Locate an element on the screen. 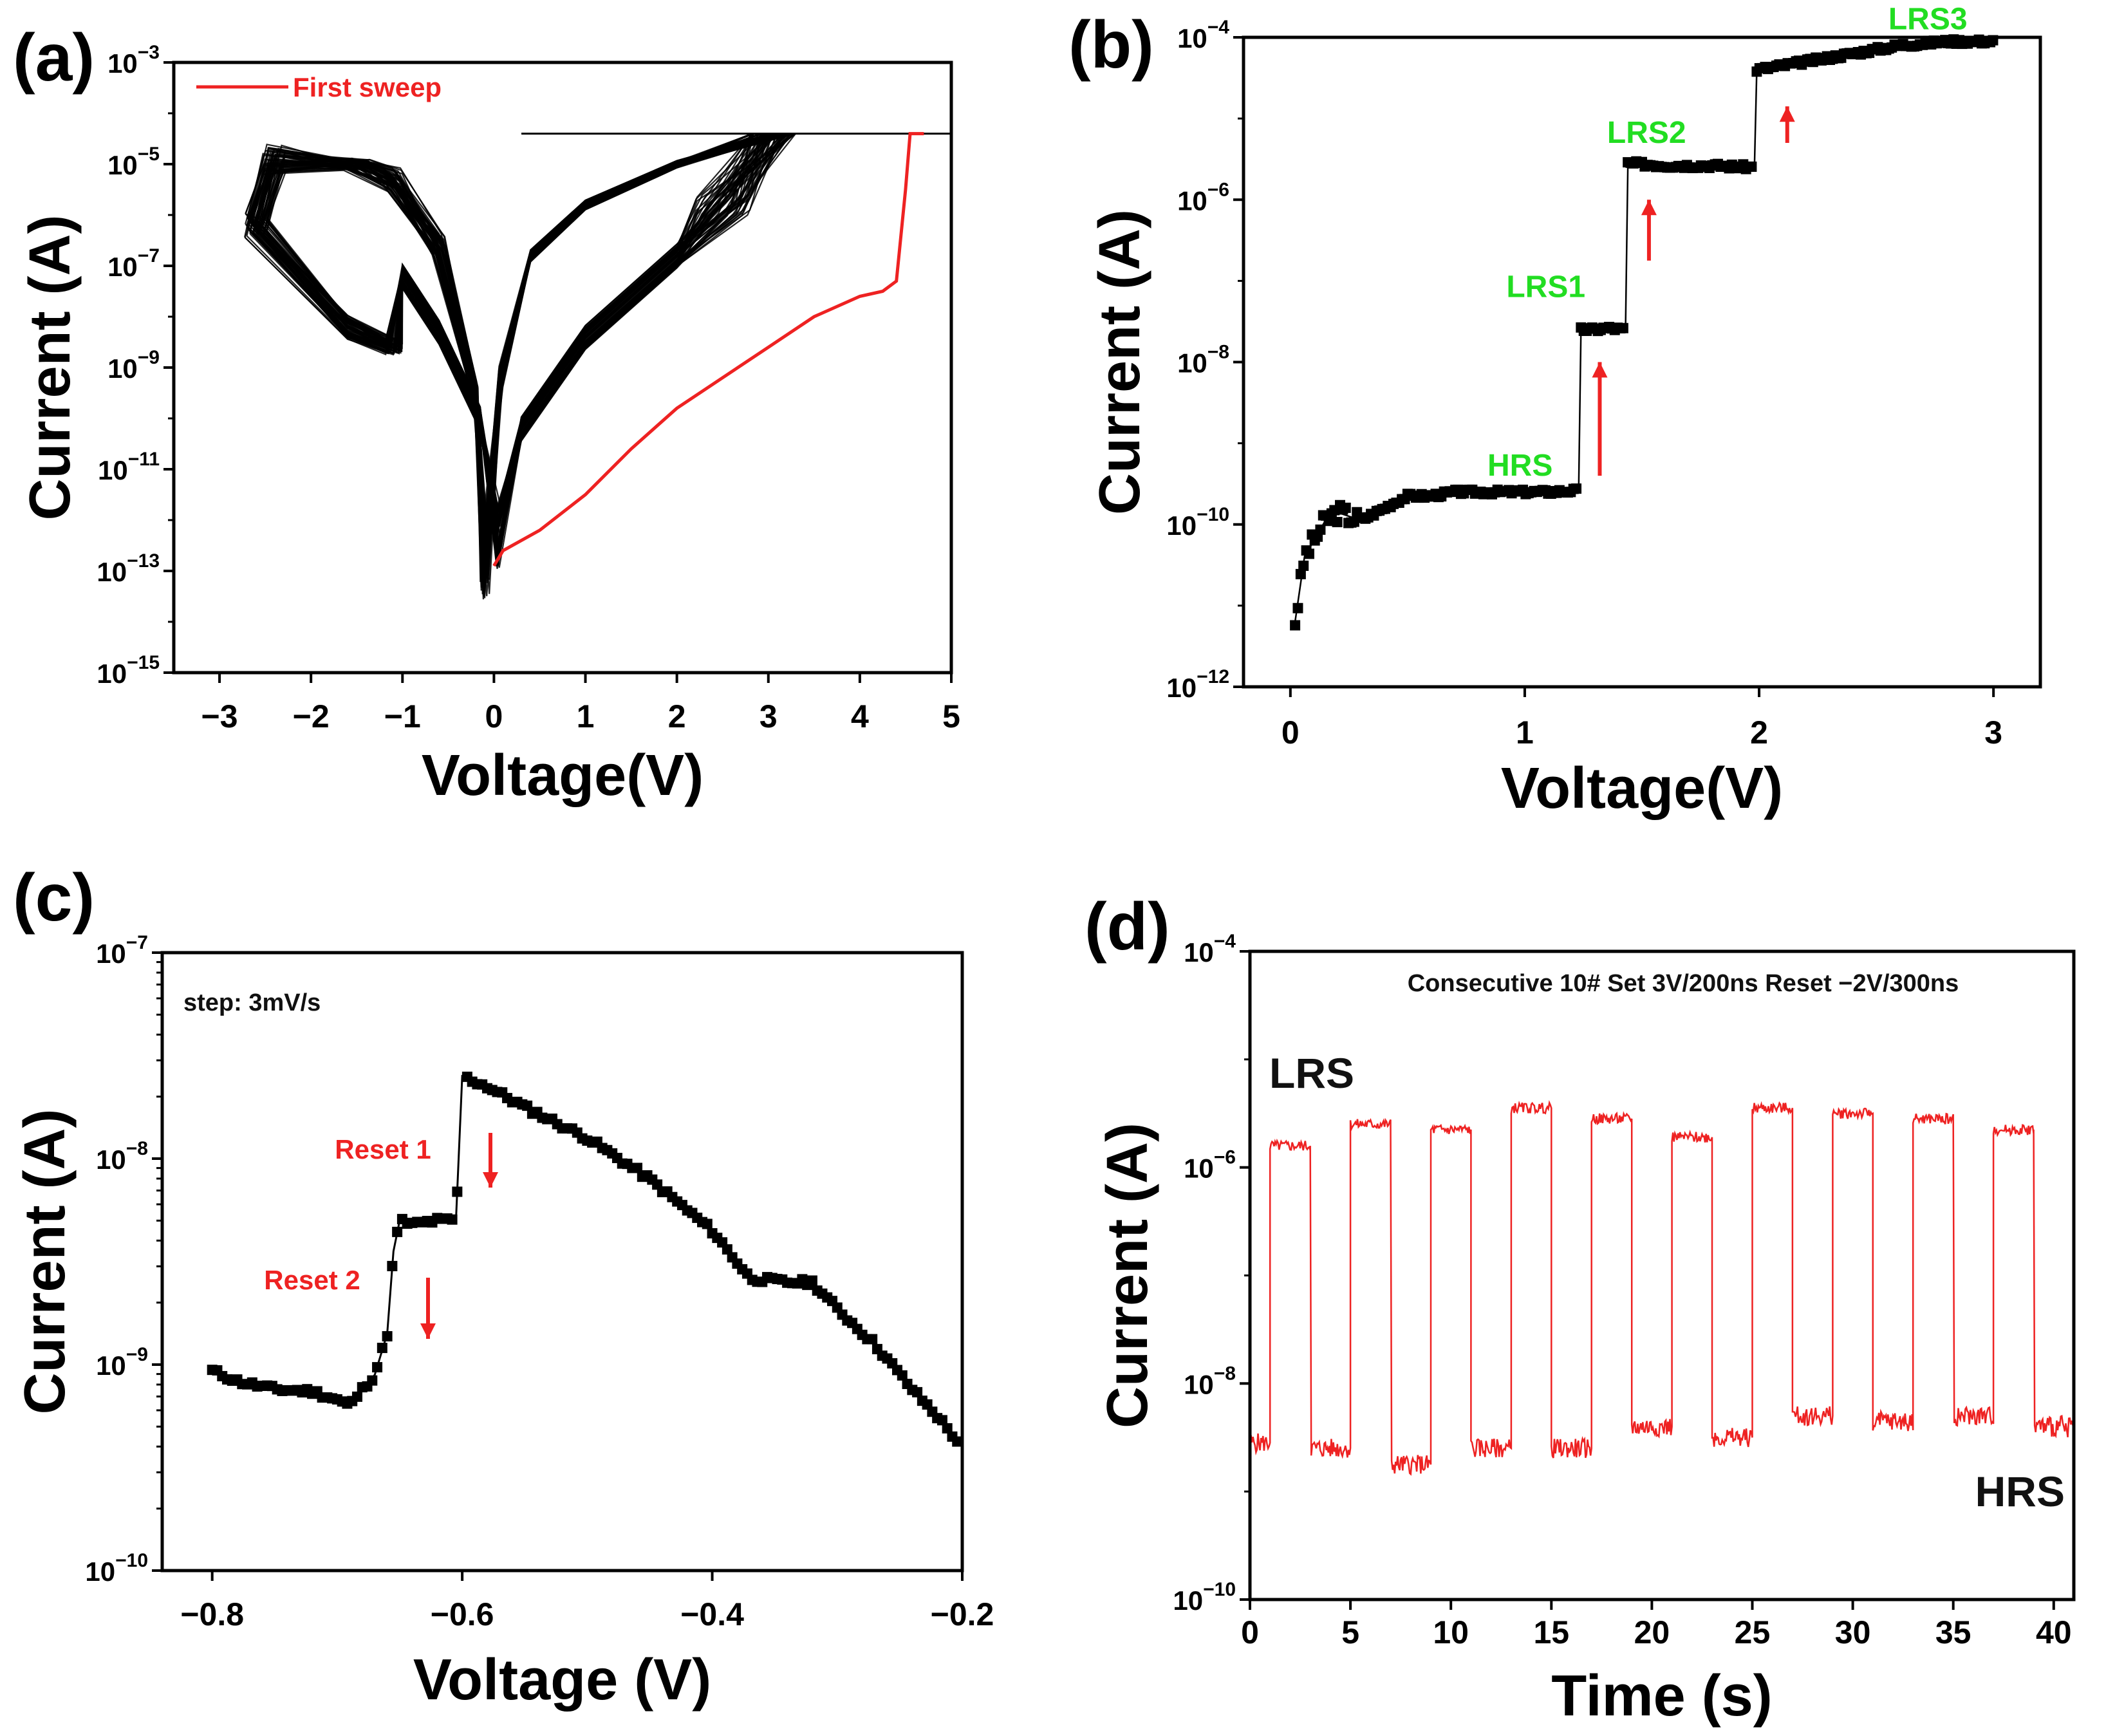 The width and height of the screenshot is (2106, 1736). x-tick-label: −0.6 is located at coordinates (462, 1614).